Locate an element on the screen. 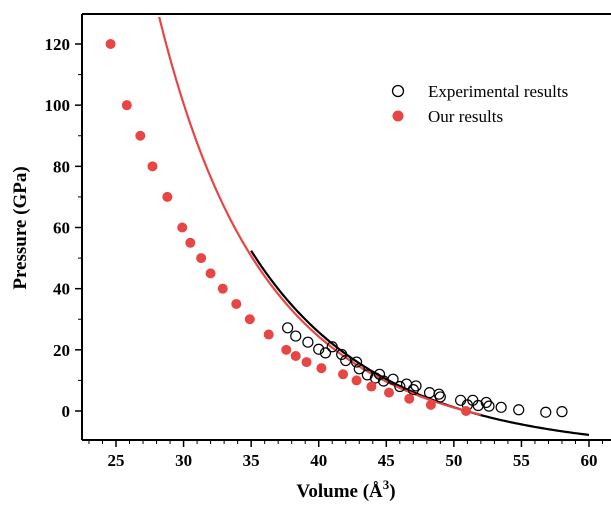 Image resolution: width=611 pixels, height=511 pixels. y-tick-label: 20 is located at coordinates (61, 350).